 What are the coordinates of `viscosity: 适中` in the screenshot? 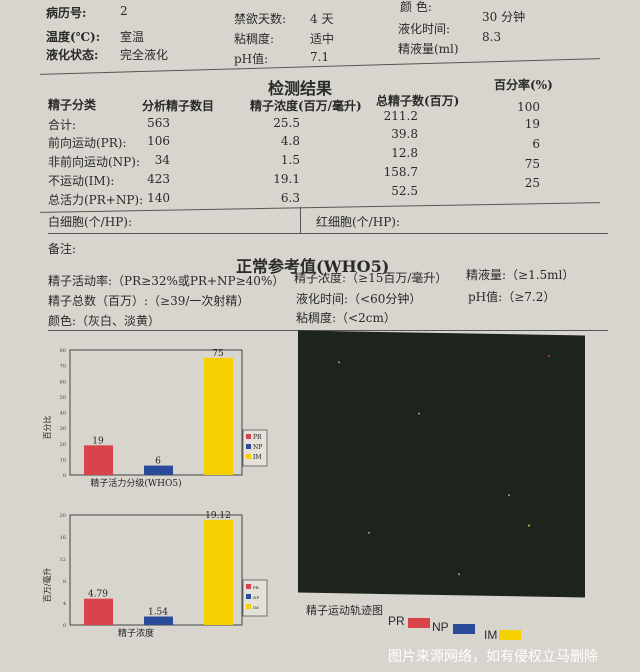 It's located at (322, 39).